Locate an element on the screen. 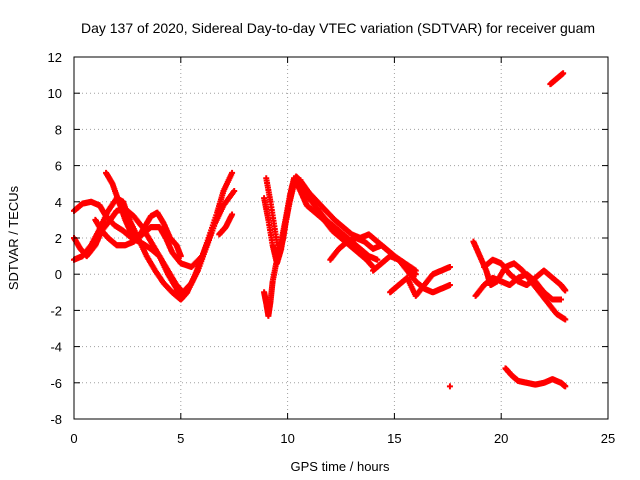  y-tick-label: -2 is located at coordinates (56, 310).